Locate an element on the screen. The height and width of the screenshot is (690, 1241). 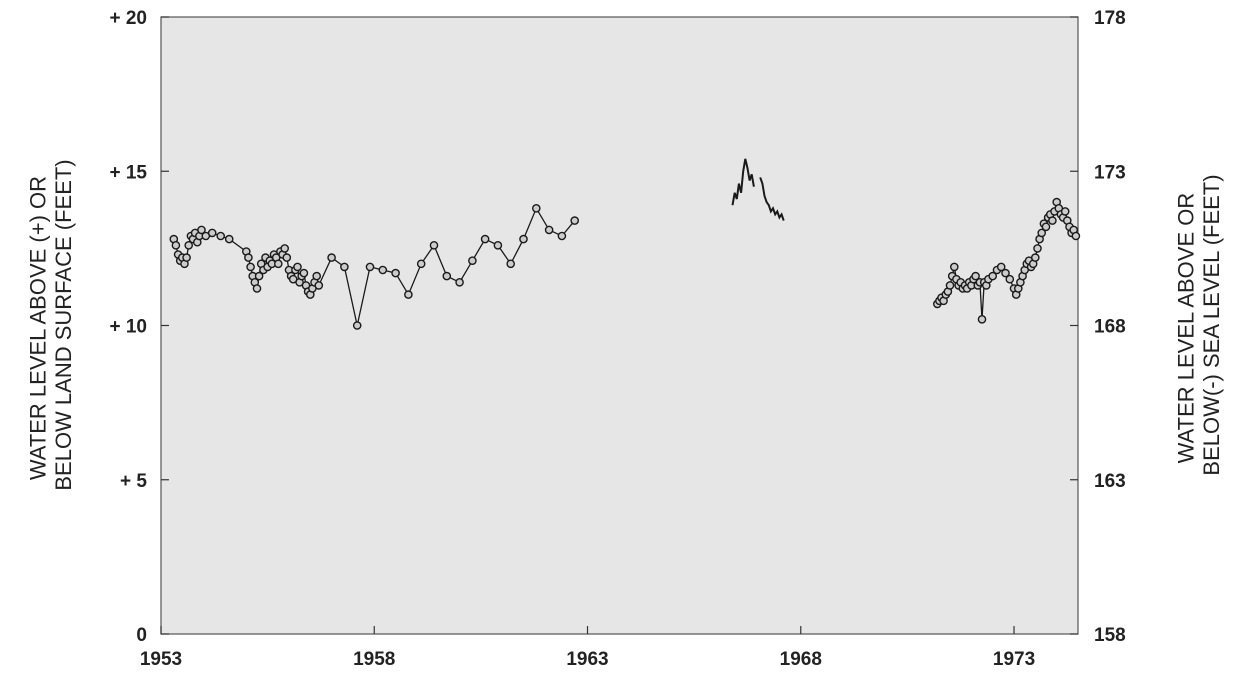
y-tick-label-left-20: + 20 is located at coordinates (128, 18).